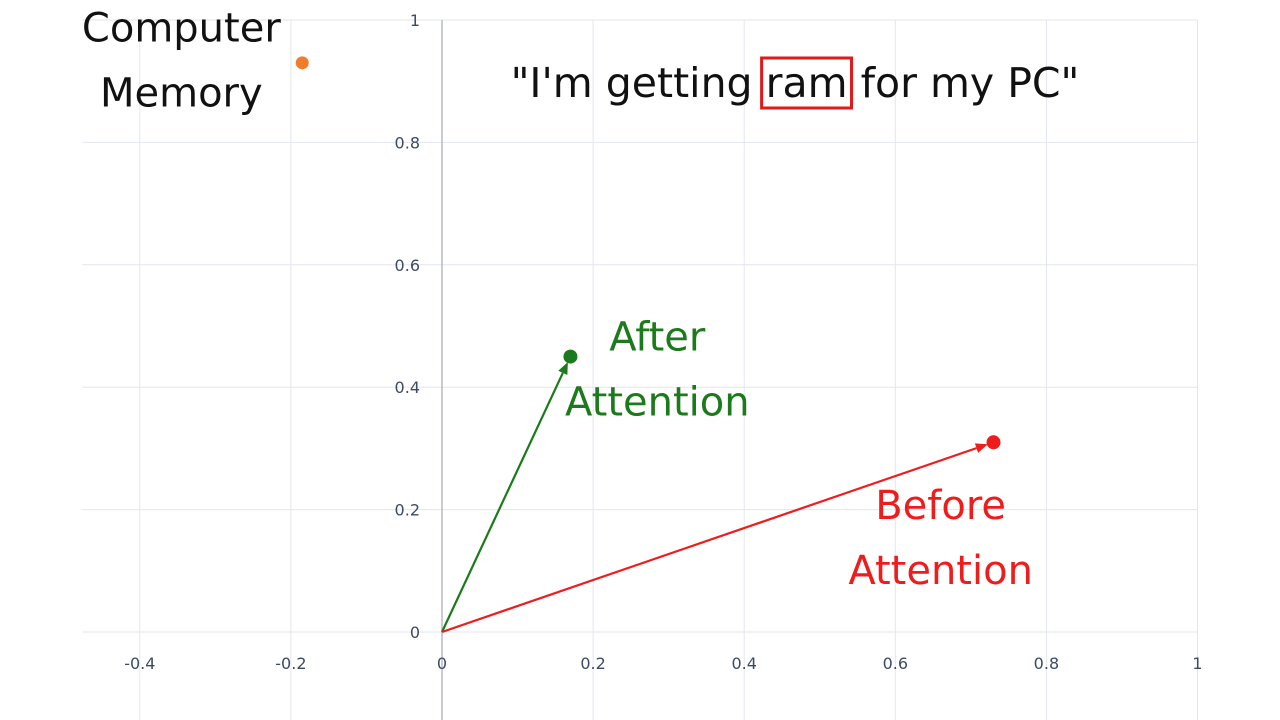  I want to click on computer-memory-label-line: Memory, so click(181, 93).